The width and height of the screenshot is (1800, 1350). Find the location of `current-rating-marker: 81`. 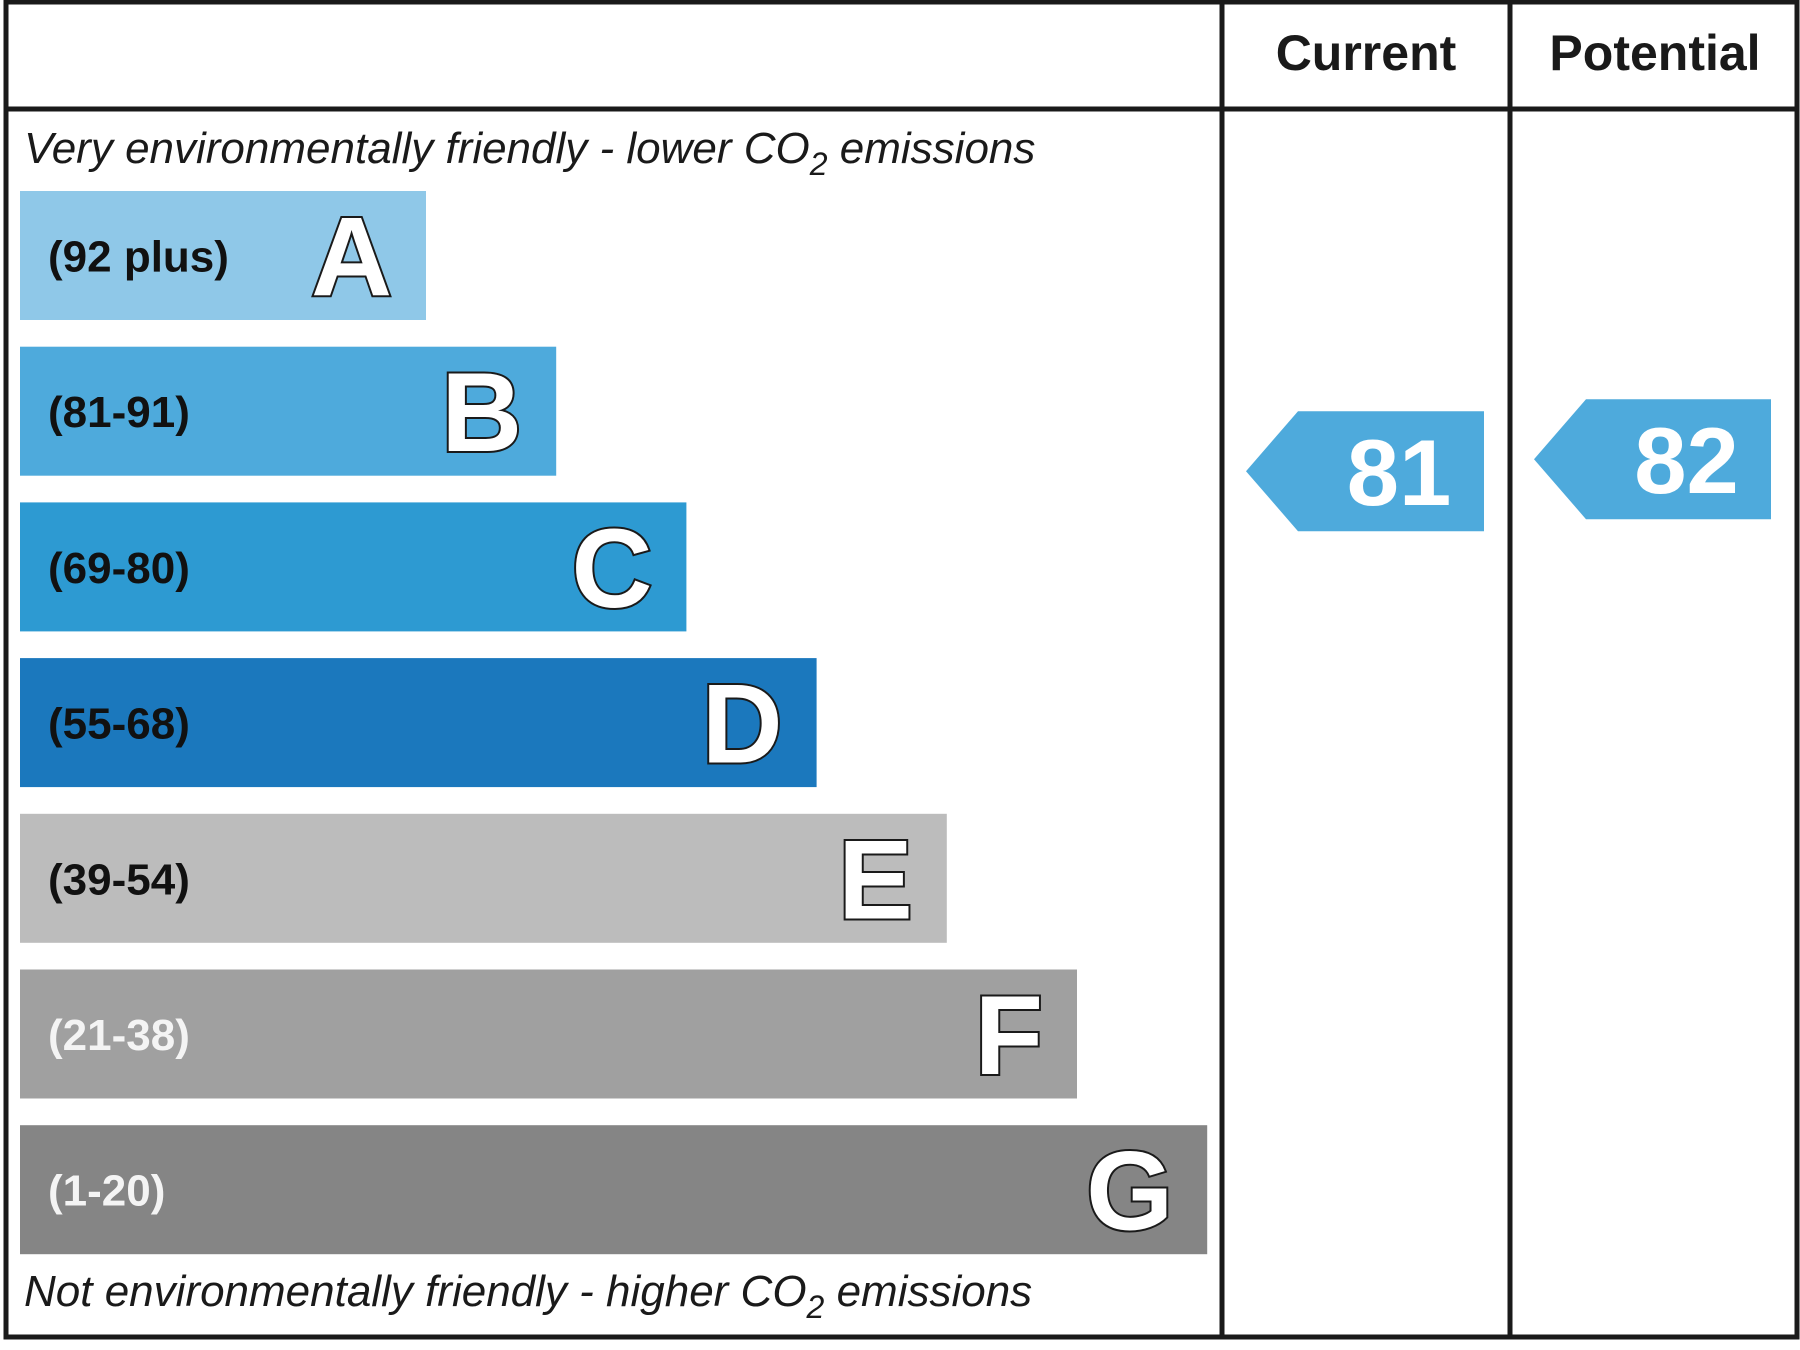

current-rating-marker: 81 is located at coordinates (1365, 471).